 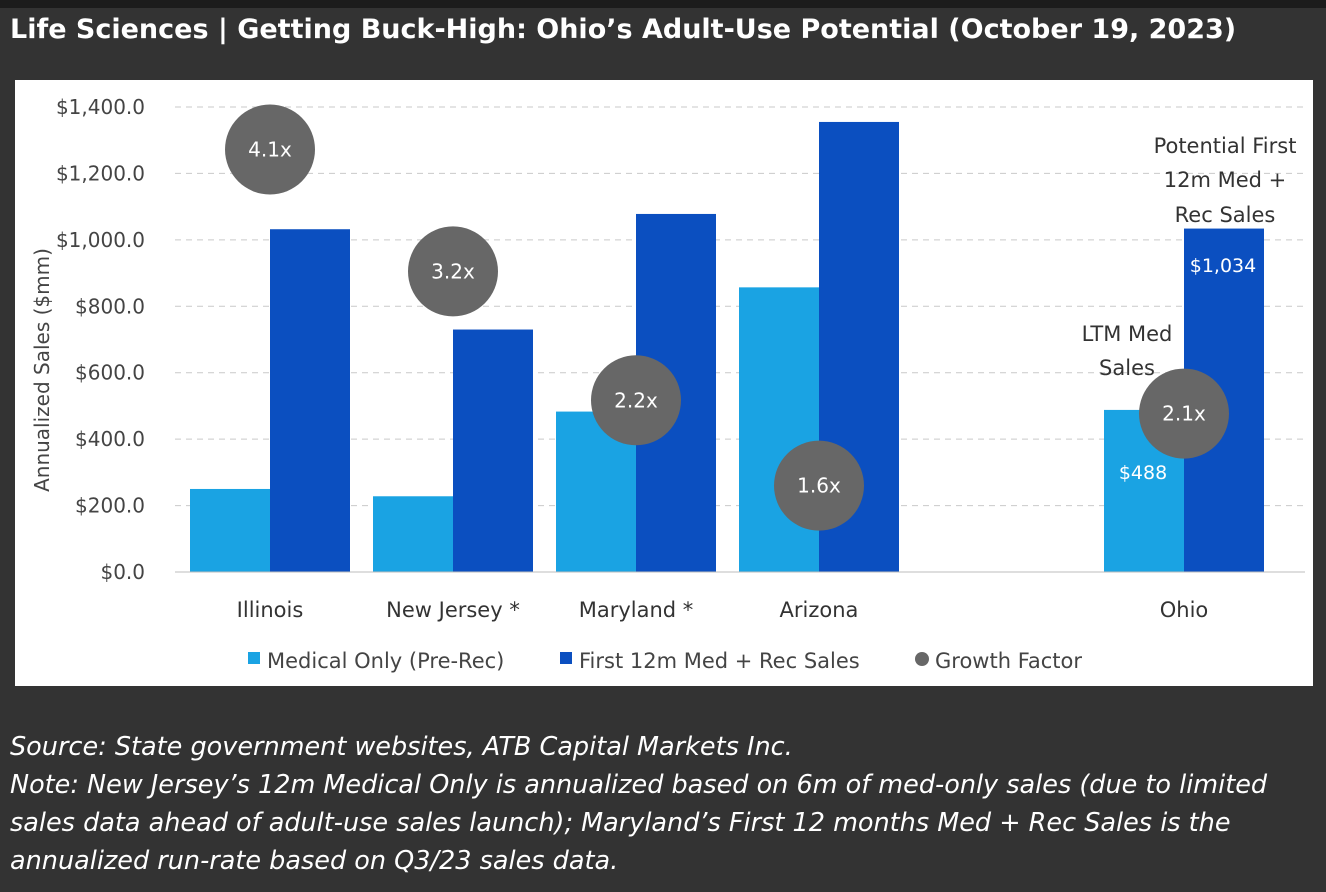 I want to click on growth-factor-label-4: 2.1x, so click(x=1184, y=414).